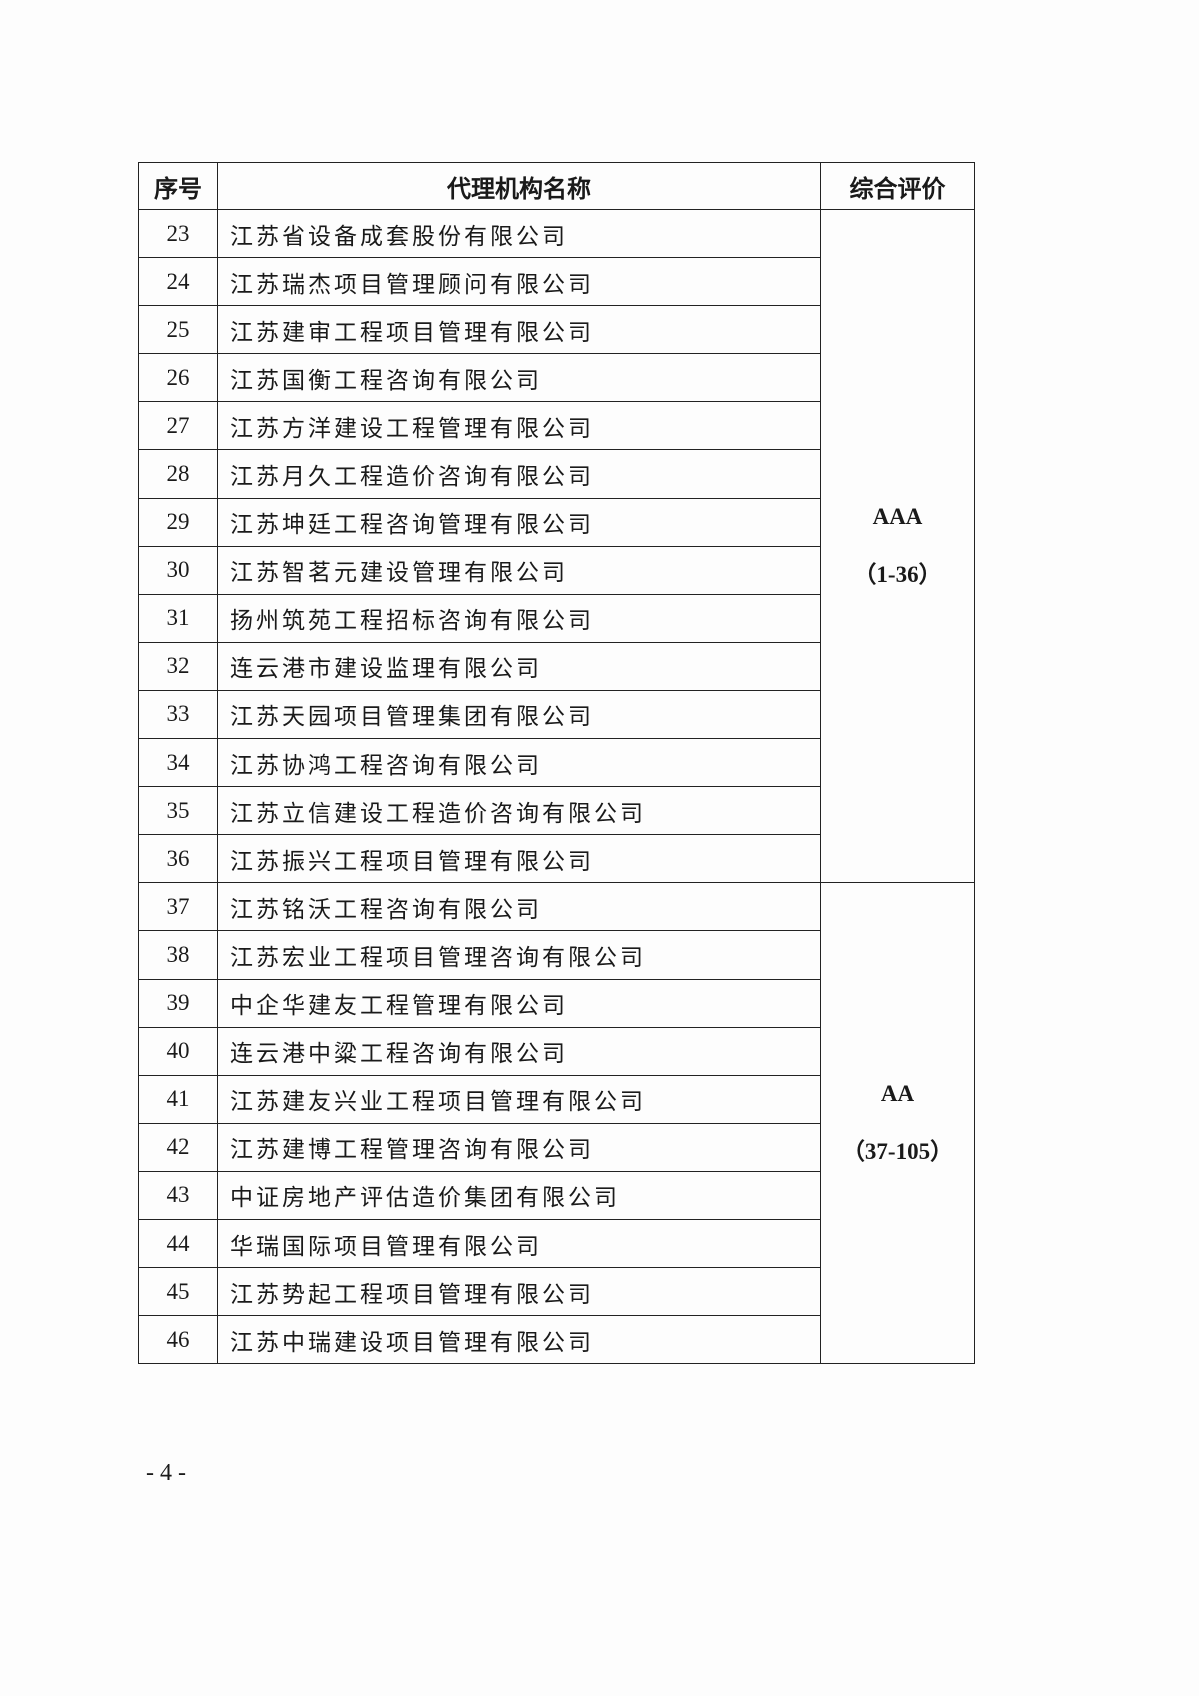  Describe the element at coordinates (178, 1195) in the screenshot. I see `serial-number: 43` at that location.